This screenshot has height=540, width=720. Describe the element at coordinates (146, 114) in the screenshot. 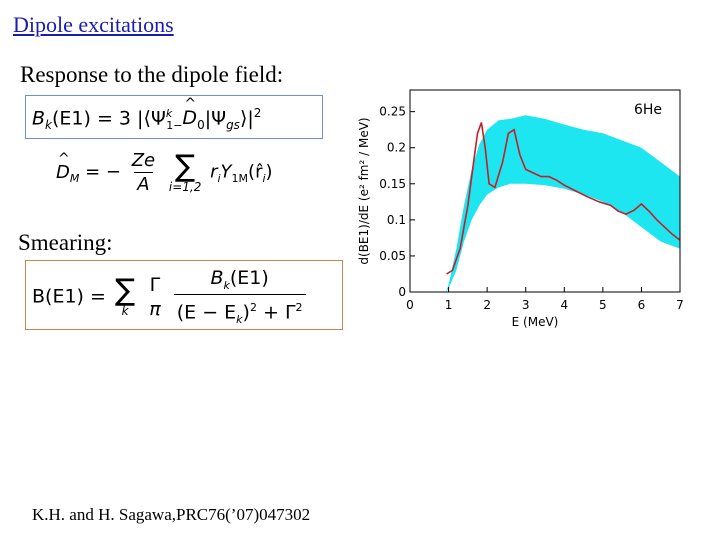

I see `equation-bk: Bk(E1) = 3 |⟨Ψk1−D0|Ψgs⟩|2` at that location.